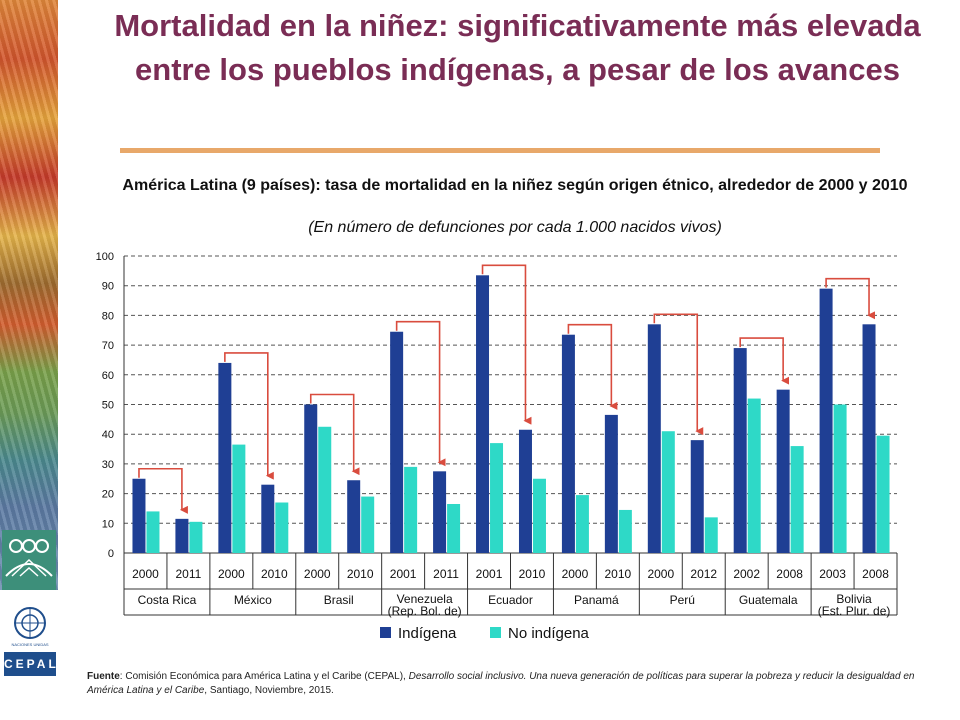 Image resolution: width=960 pixels, height=720 pixels. I want to click on country-label: Perú, so click(682, 600).